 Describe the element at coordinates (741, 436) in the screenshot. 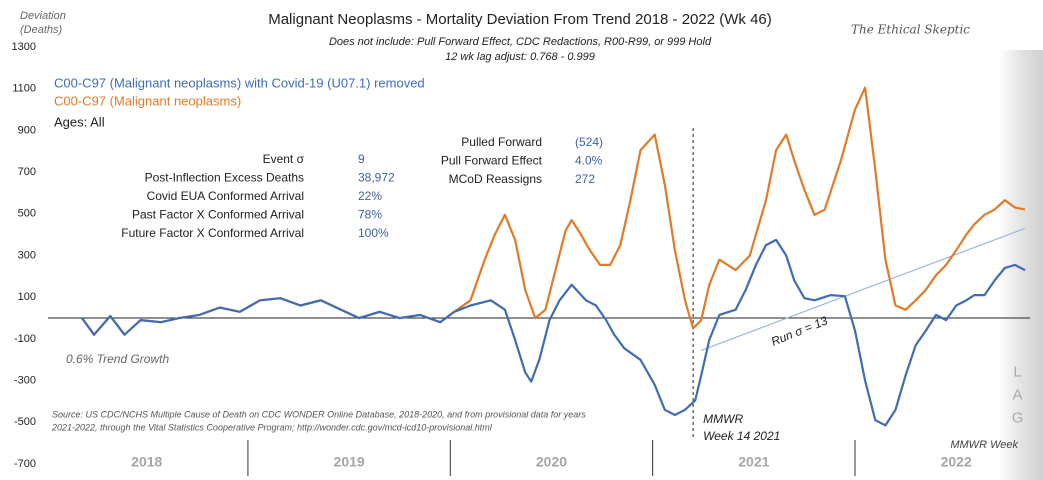

I see `marker-label: Week 14 2021` at that location.